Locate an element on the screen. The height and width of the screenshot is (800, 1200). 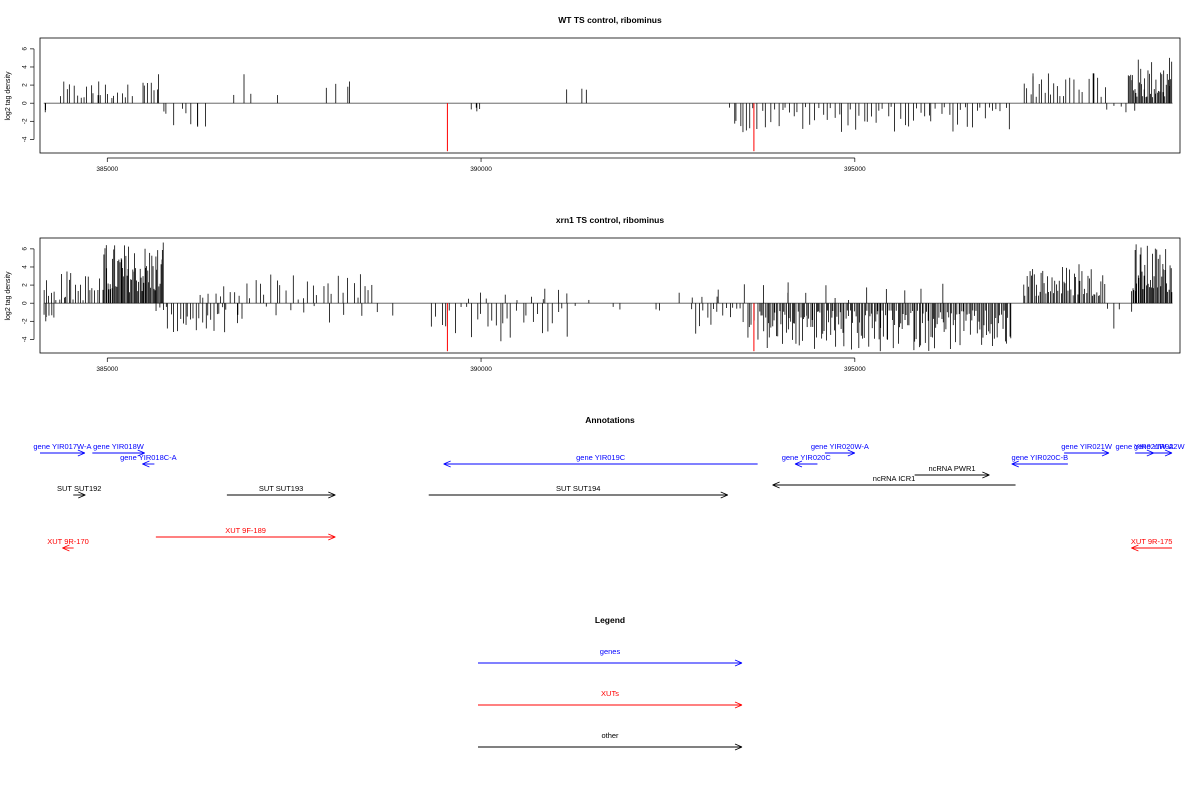
legend-panel: Legend genes XUTs other is located at coordinates (610, 683).